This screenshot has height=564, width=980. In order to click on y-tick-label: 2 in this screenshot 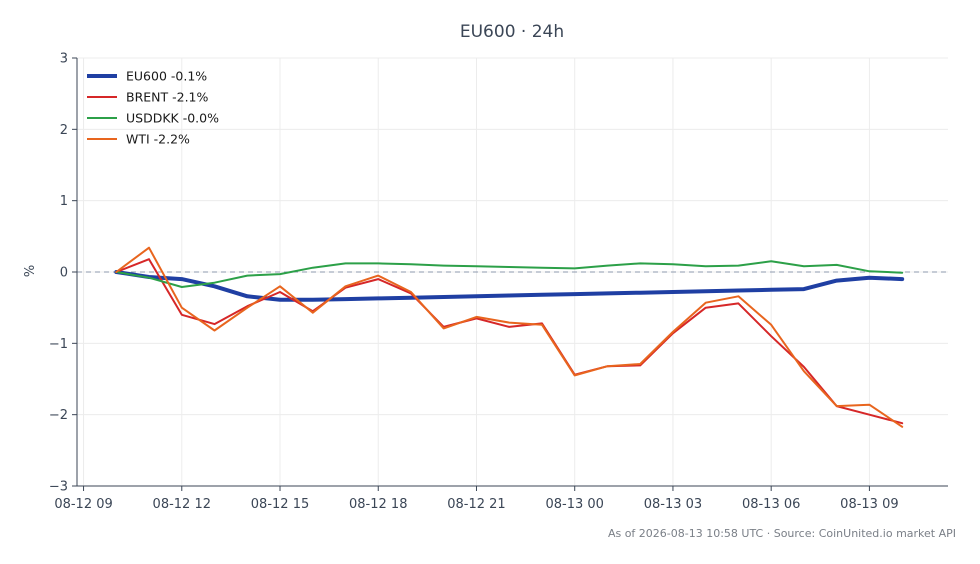, I will do `click(64, 130)`.